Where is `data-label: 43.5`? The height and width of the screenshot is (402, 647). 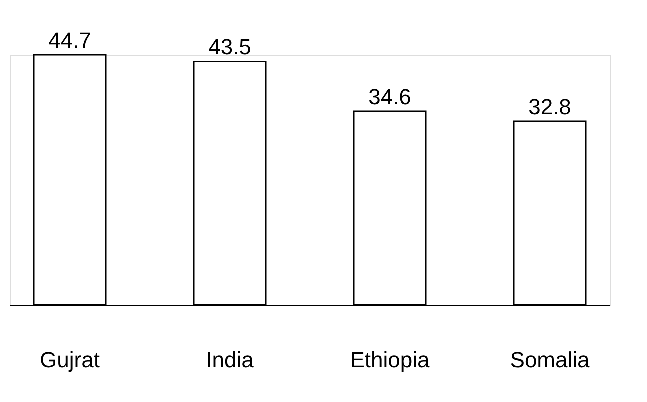
data-label: 43.5 is located at coordinates (230, 47).